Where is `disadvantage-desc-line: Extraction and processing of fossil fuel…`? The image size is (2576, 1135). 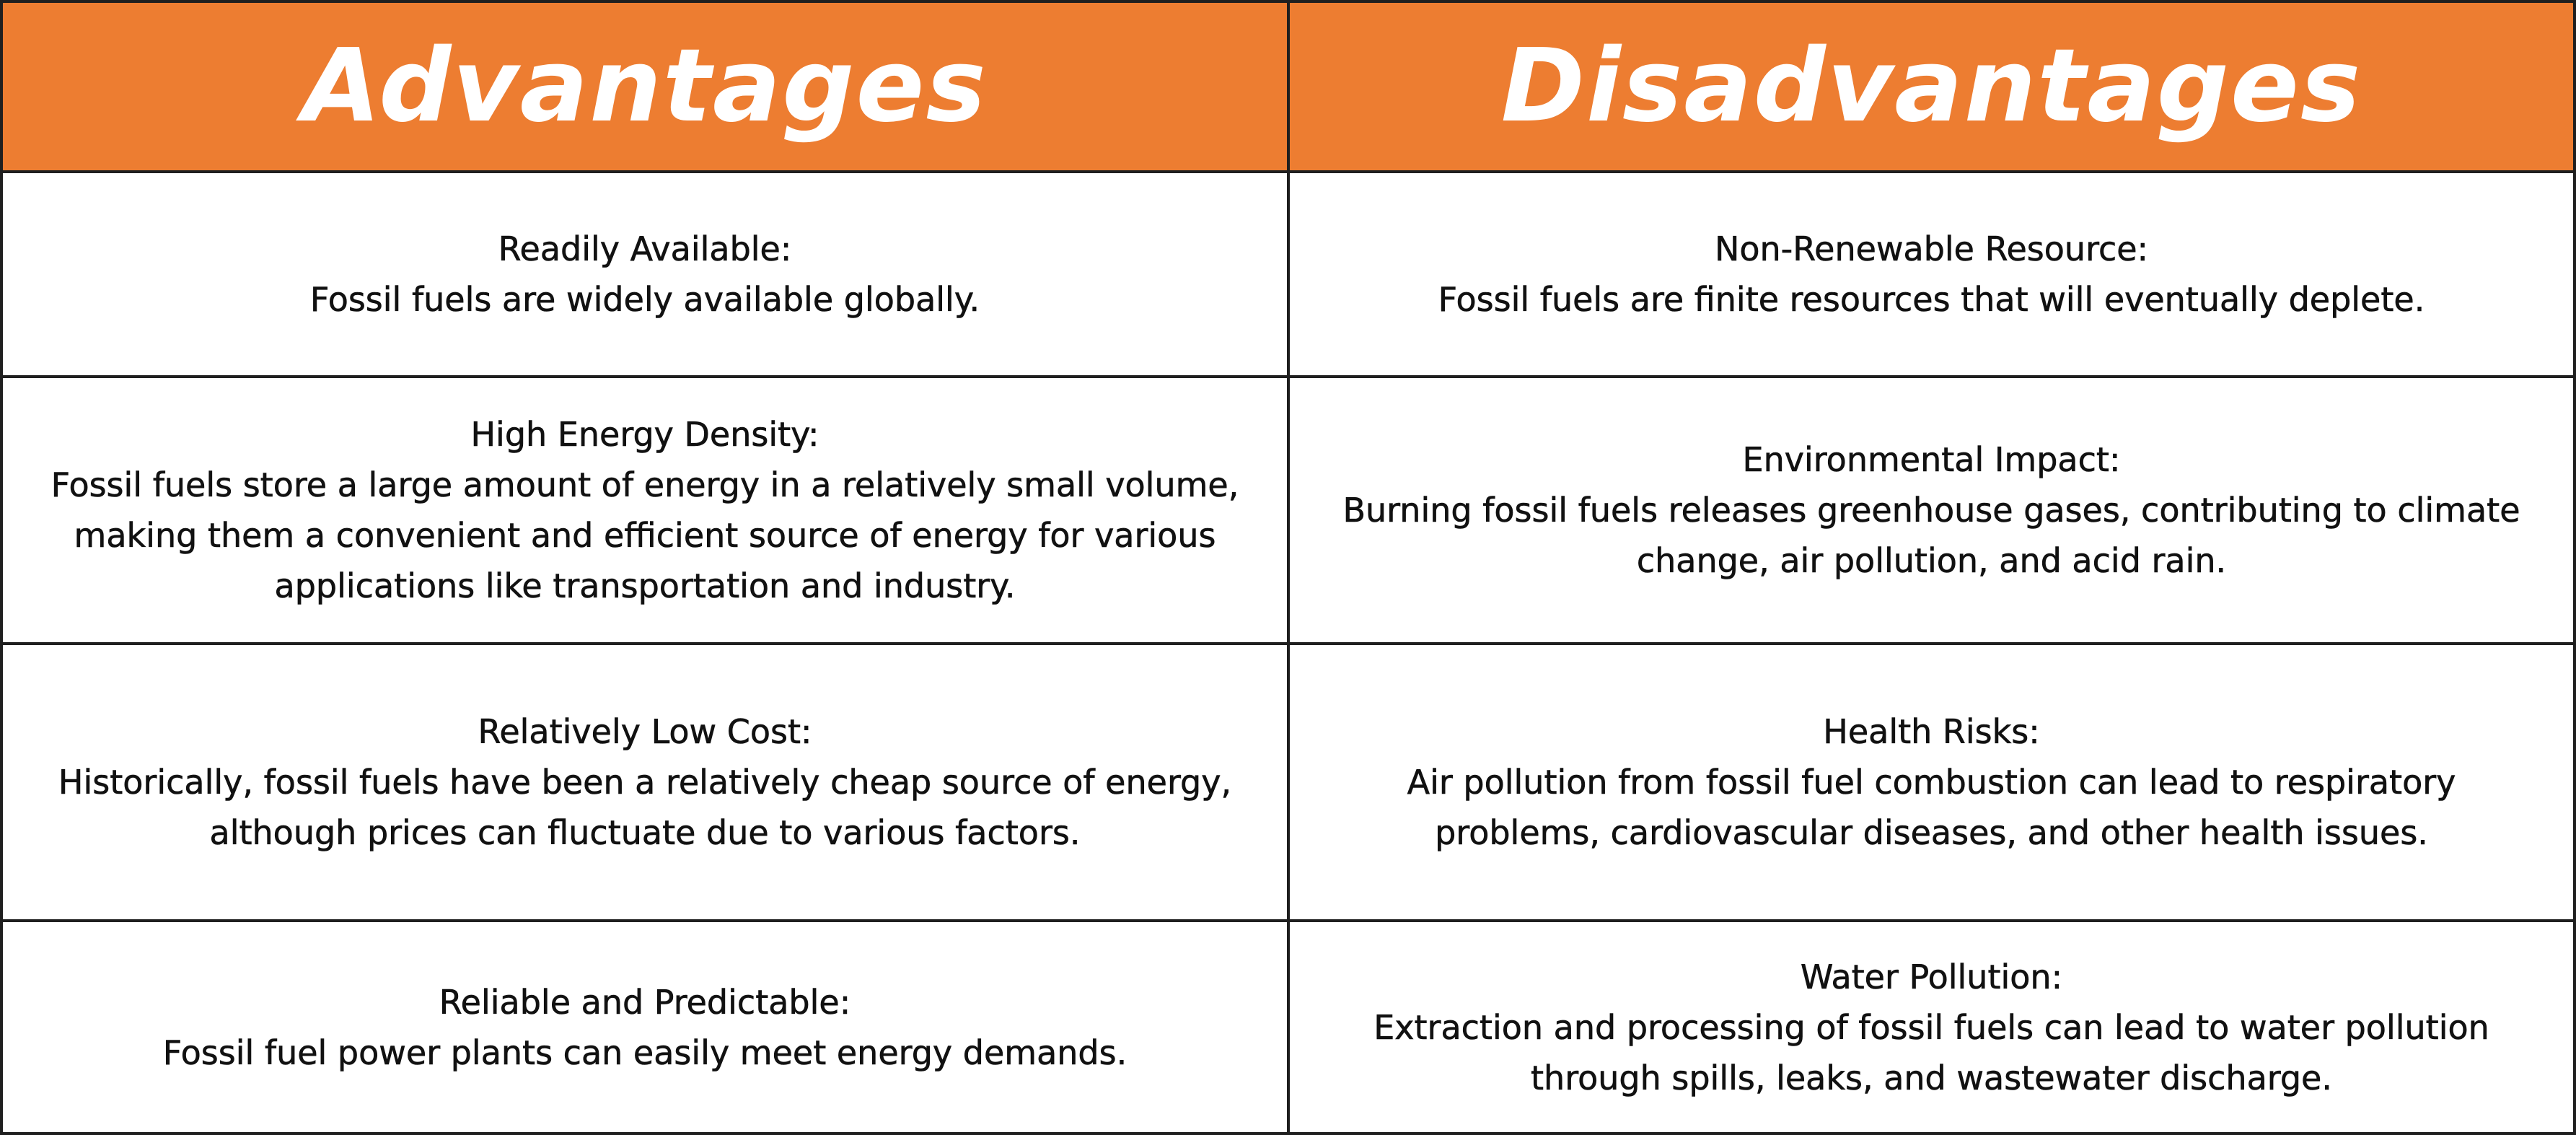
disadvantage-desc-line: Extraction and processing of fossil fuel… is located at coordinates (1931, 1027).